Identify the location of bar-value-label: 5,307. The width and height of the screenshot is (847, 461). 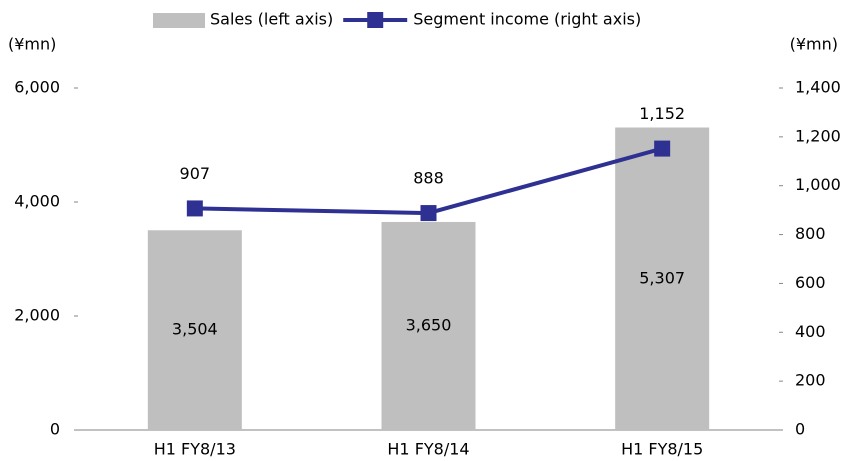
(662, 277).